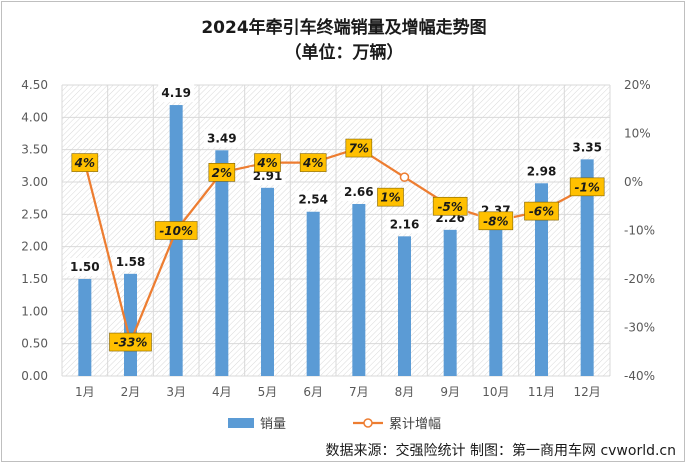  What do you see at coordinates (241, 423) in the screenshot?
I see `legend-bar-swatch` at bounding box center [241, 423].